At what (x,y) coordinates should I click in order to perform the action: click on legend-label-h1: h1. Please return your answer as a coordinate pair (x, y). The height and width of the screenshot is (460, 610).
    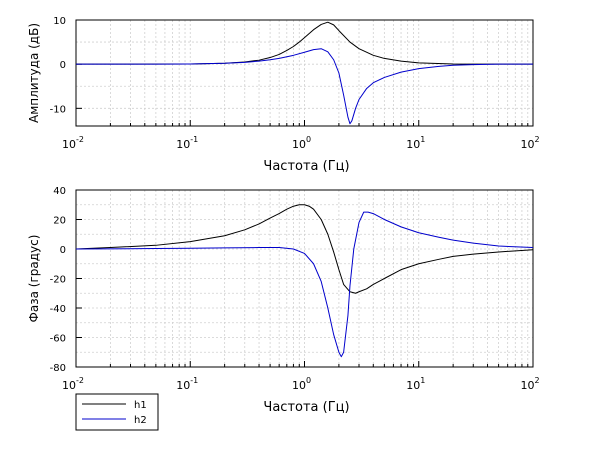
    Looking at the image, I should click on (140, 405).